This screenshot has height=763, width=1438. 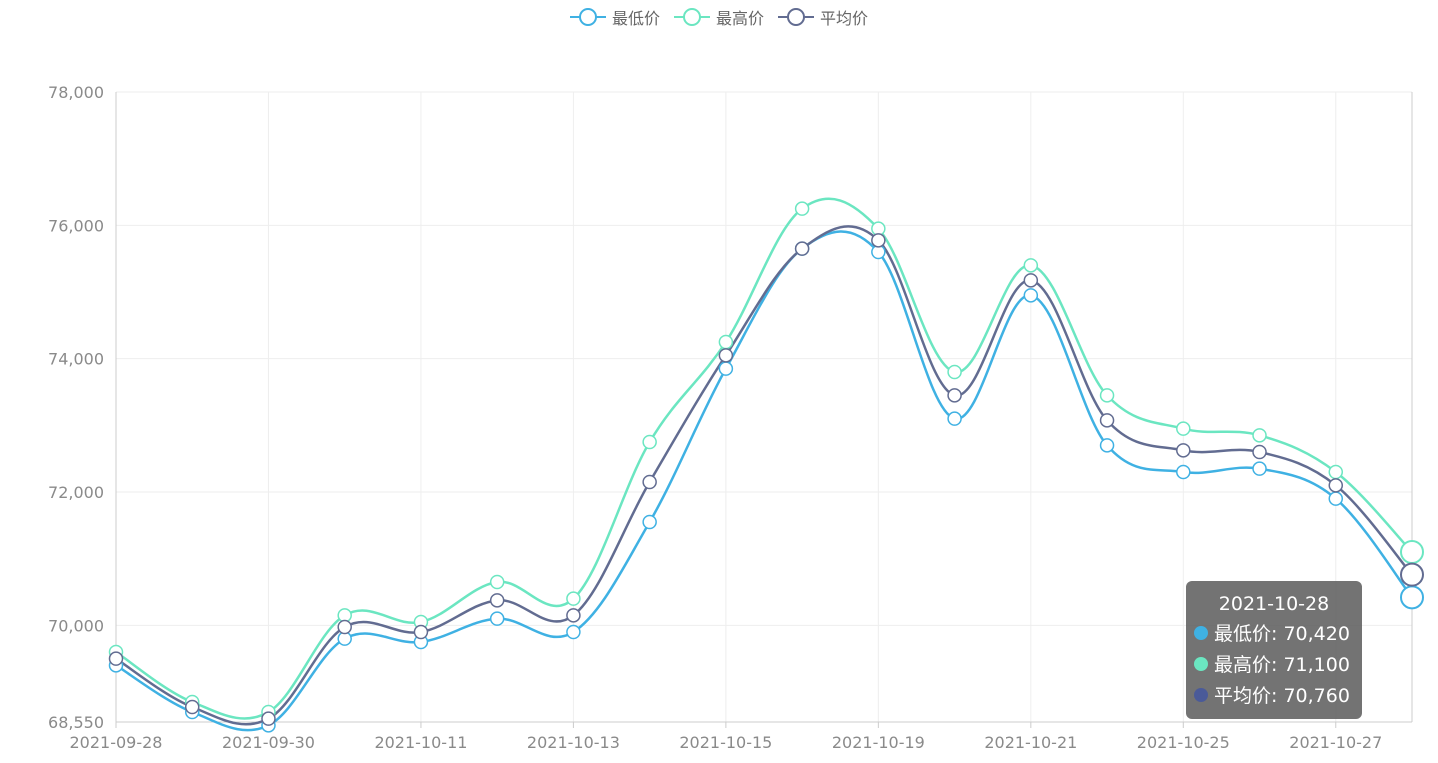 I want to click on tooltip-max-dot-icon, so click(x=1201, y=663).